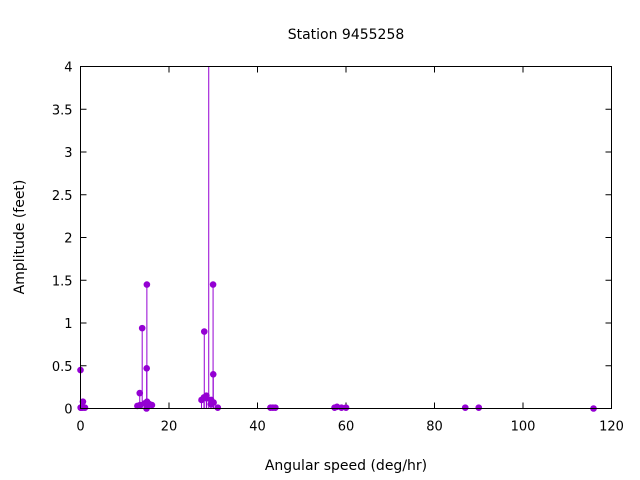 This screenshot has width=640, height=480. Describe the element at coordinates (611, 427) in the screenshot. I see `x-tick-label: 120` at that location.